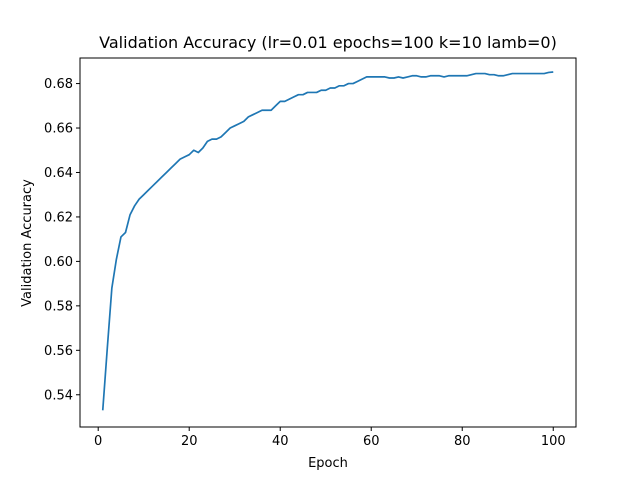  Describe the element at coordinates (27, 243) in the screenshot. I see `y-axis-label: Validation Accuracy` at that location.